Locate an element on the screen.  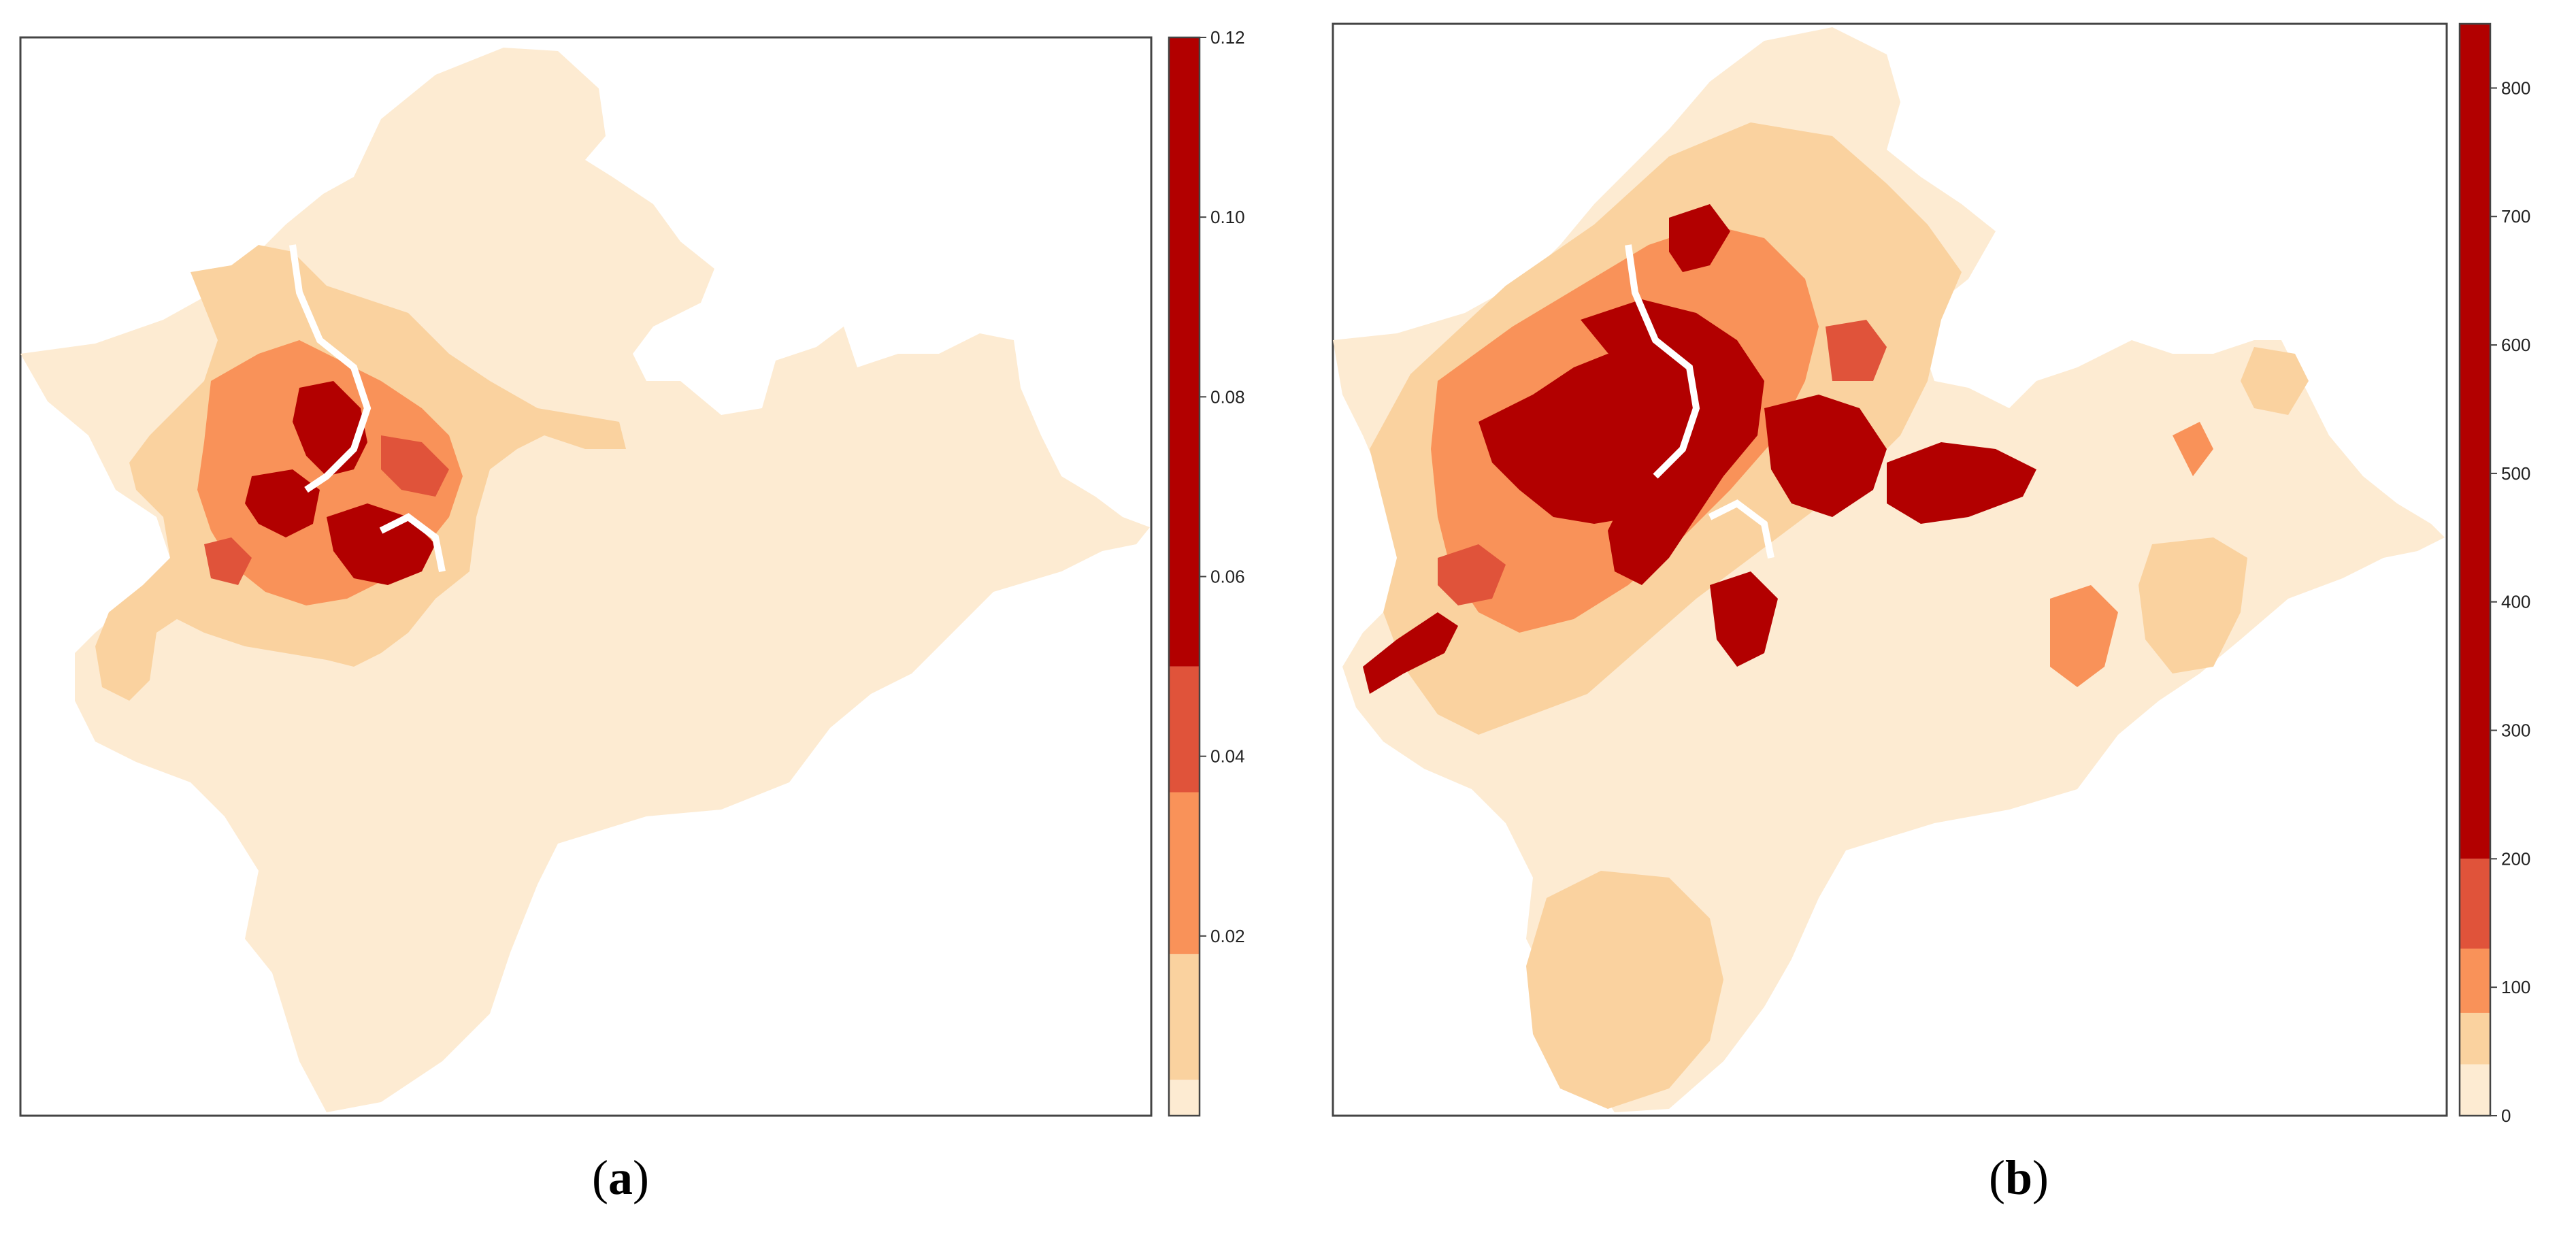
panel-label-a: (a) is located at coordinates (621, 1177).